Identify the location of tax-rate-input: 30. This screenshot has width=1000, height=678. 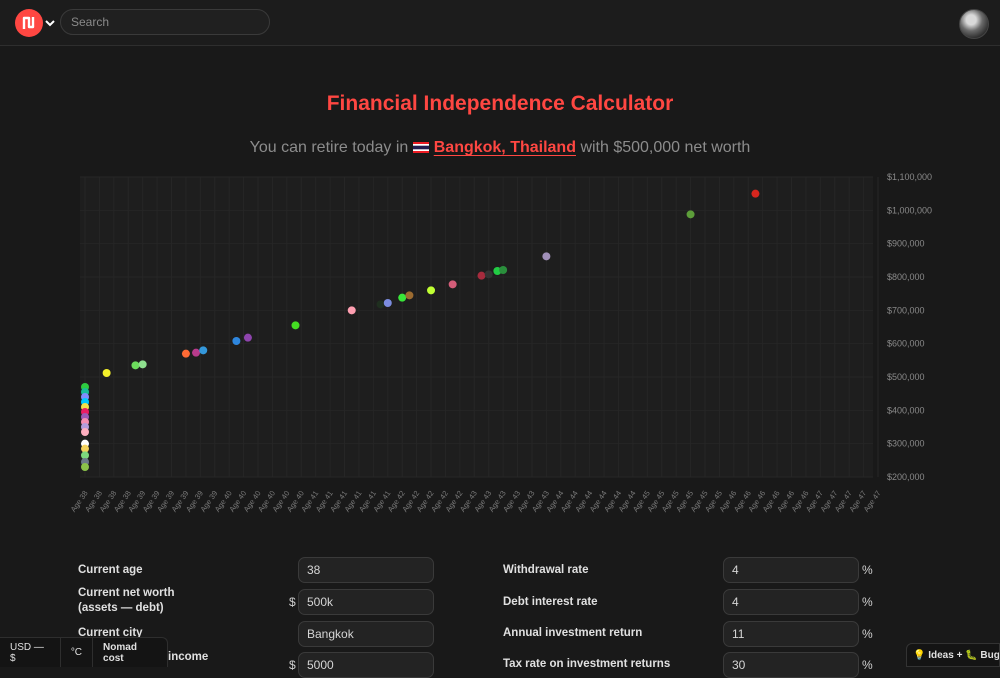
(791, 665).